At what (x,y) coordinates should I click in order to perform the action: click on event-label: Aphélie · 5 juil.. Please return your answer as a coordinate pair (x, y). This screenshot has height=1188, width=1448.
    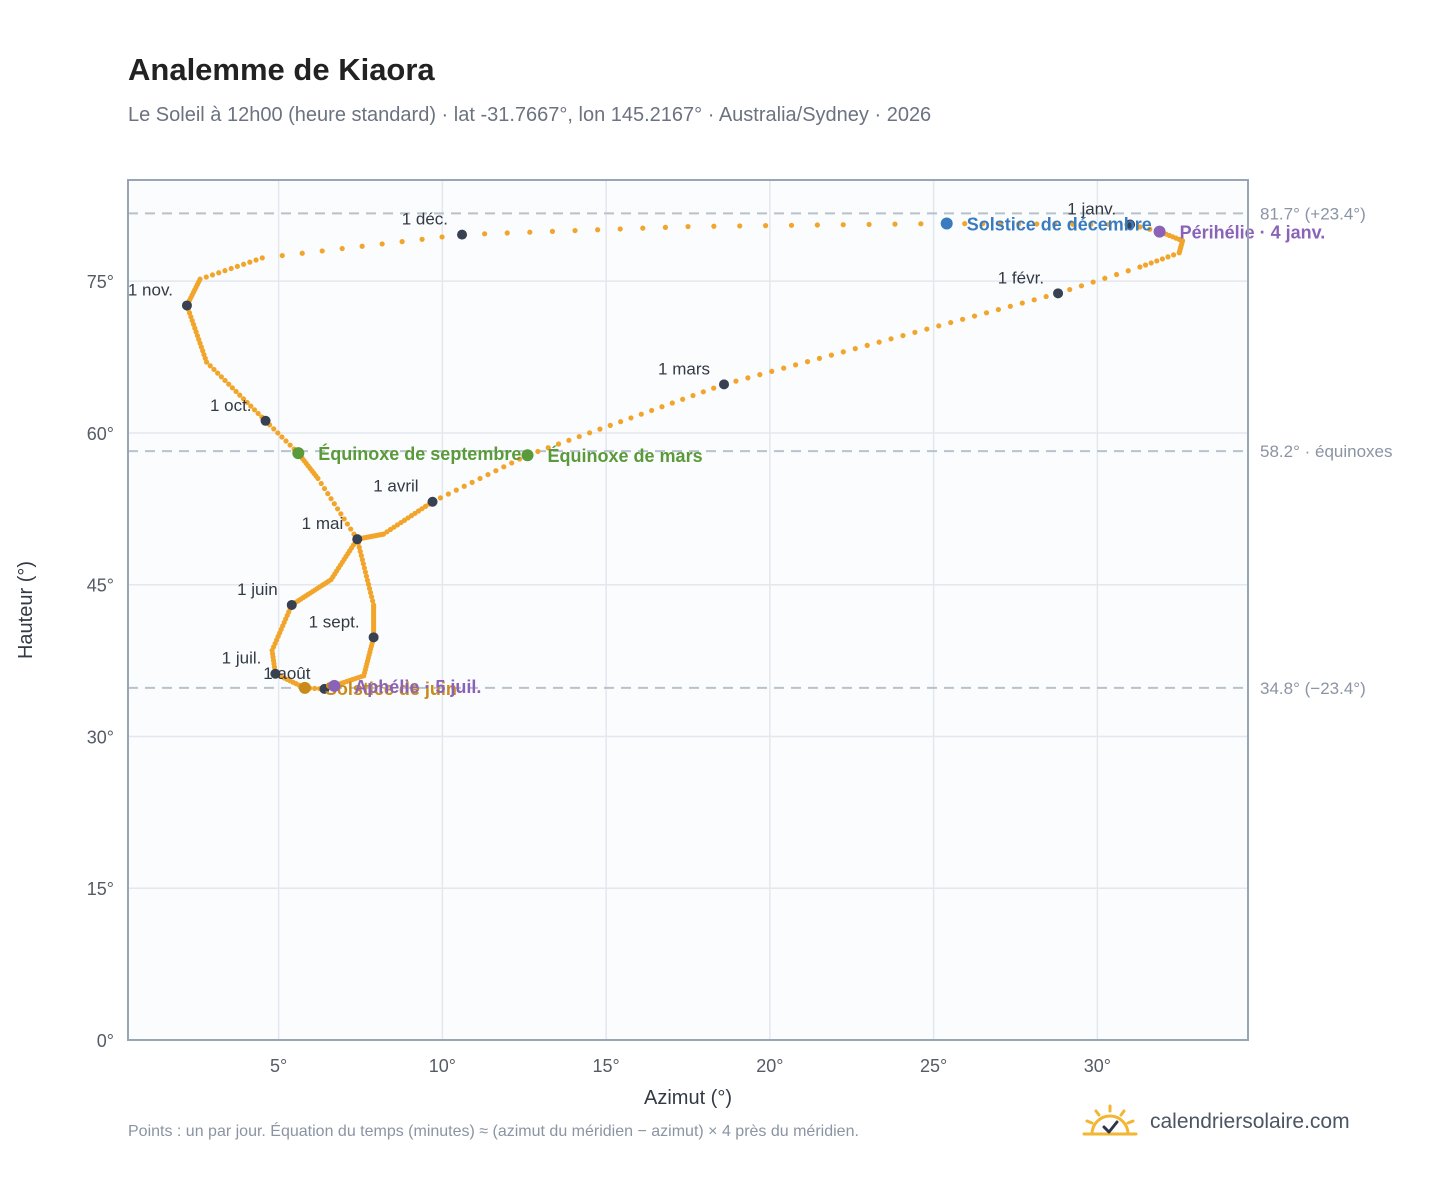
    Looking at the image, I should click on (417, 687).